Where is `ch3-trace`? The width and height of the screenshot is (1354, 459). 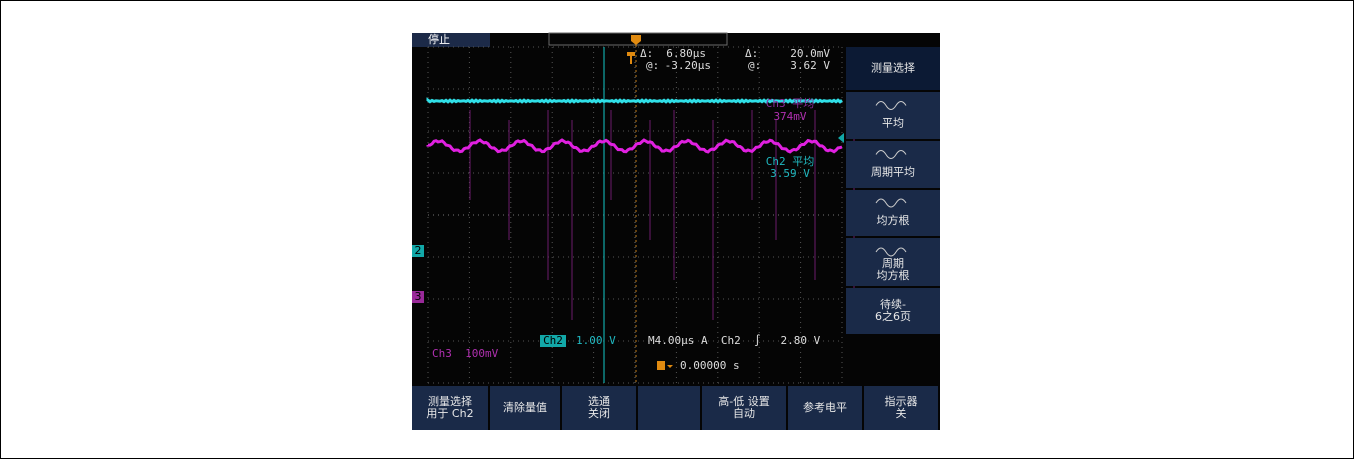
ch3-trace is located at coordinates (634, 146).